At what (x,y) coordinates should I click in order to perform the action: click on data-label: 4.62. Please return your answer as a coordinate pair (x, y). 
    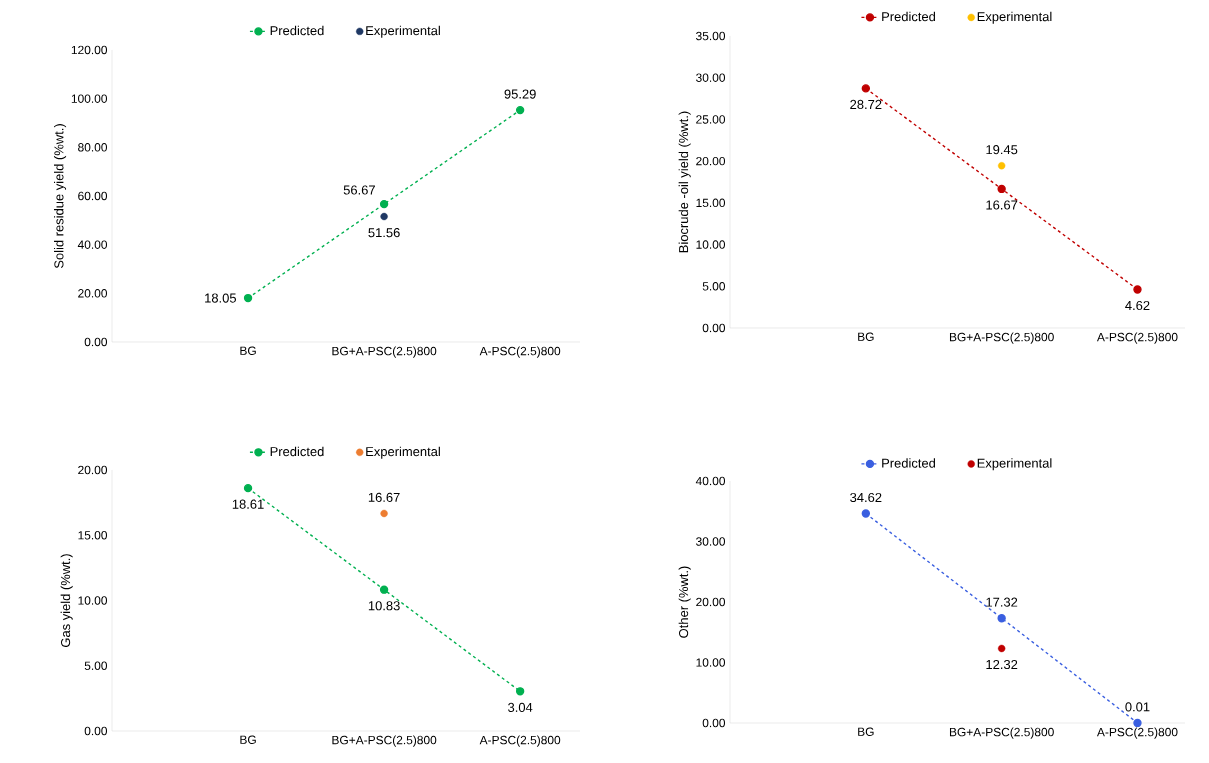
    Looking at the image, I should click on (1137, 305).